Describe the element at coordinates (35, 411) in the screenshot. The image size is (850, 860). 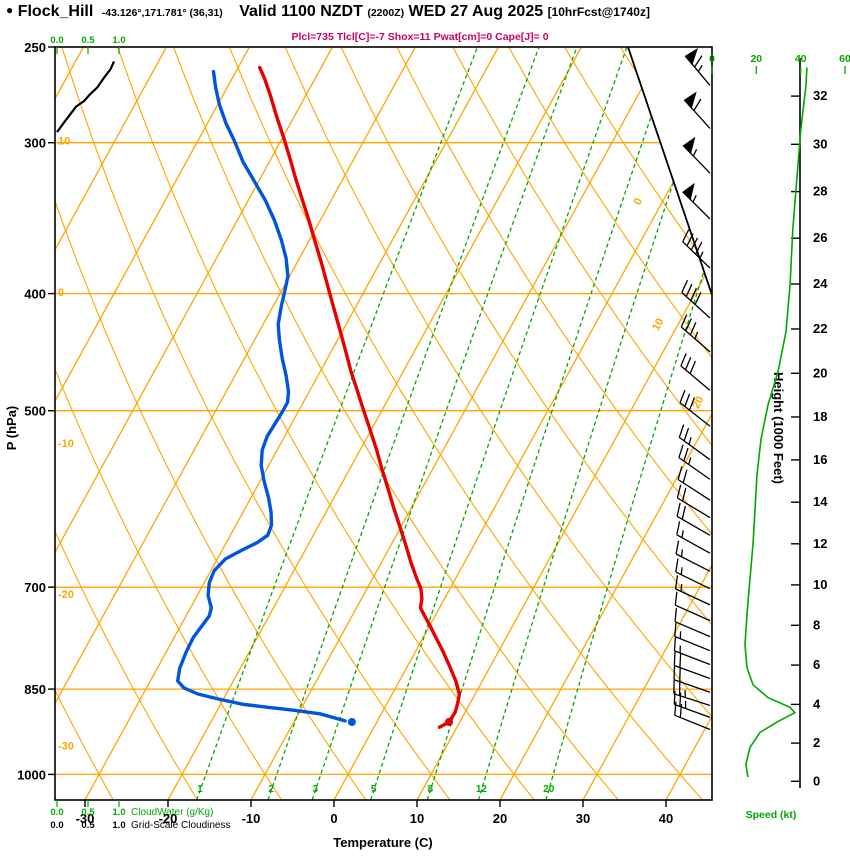
I see `pressure-tick-label: 500` at that location.